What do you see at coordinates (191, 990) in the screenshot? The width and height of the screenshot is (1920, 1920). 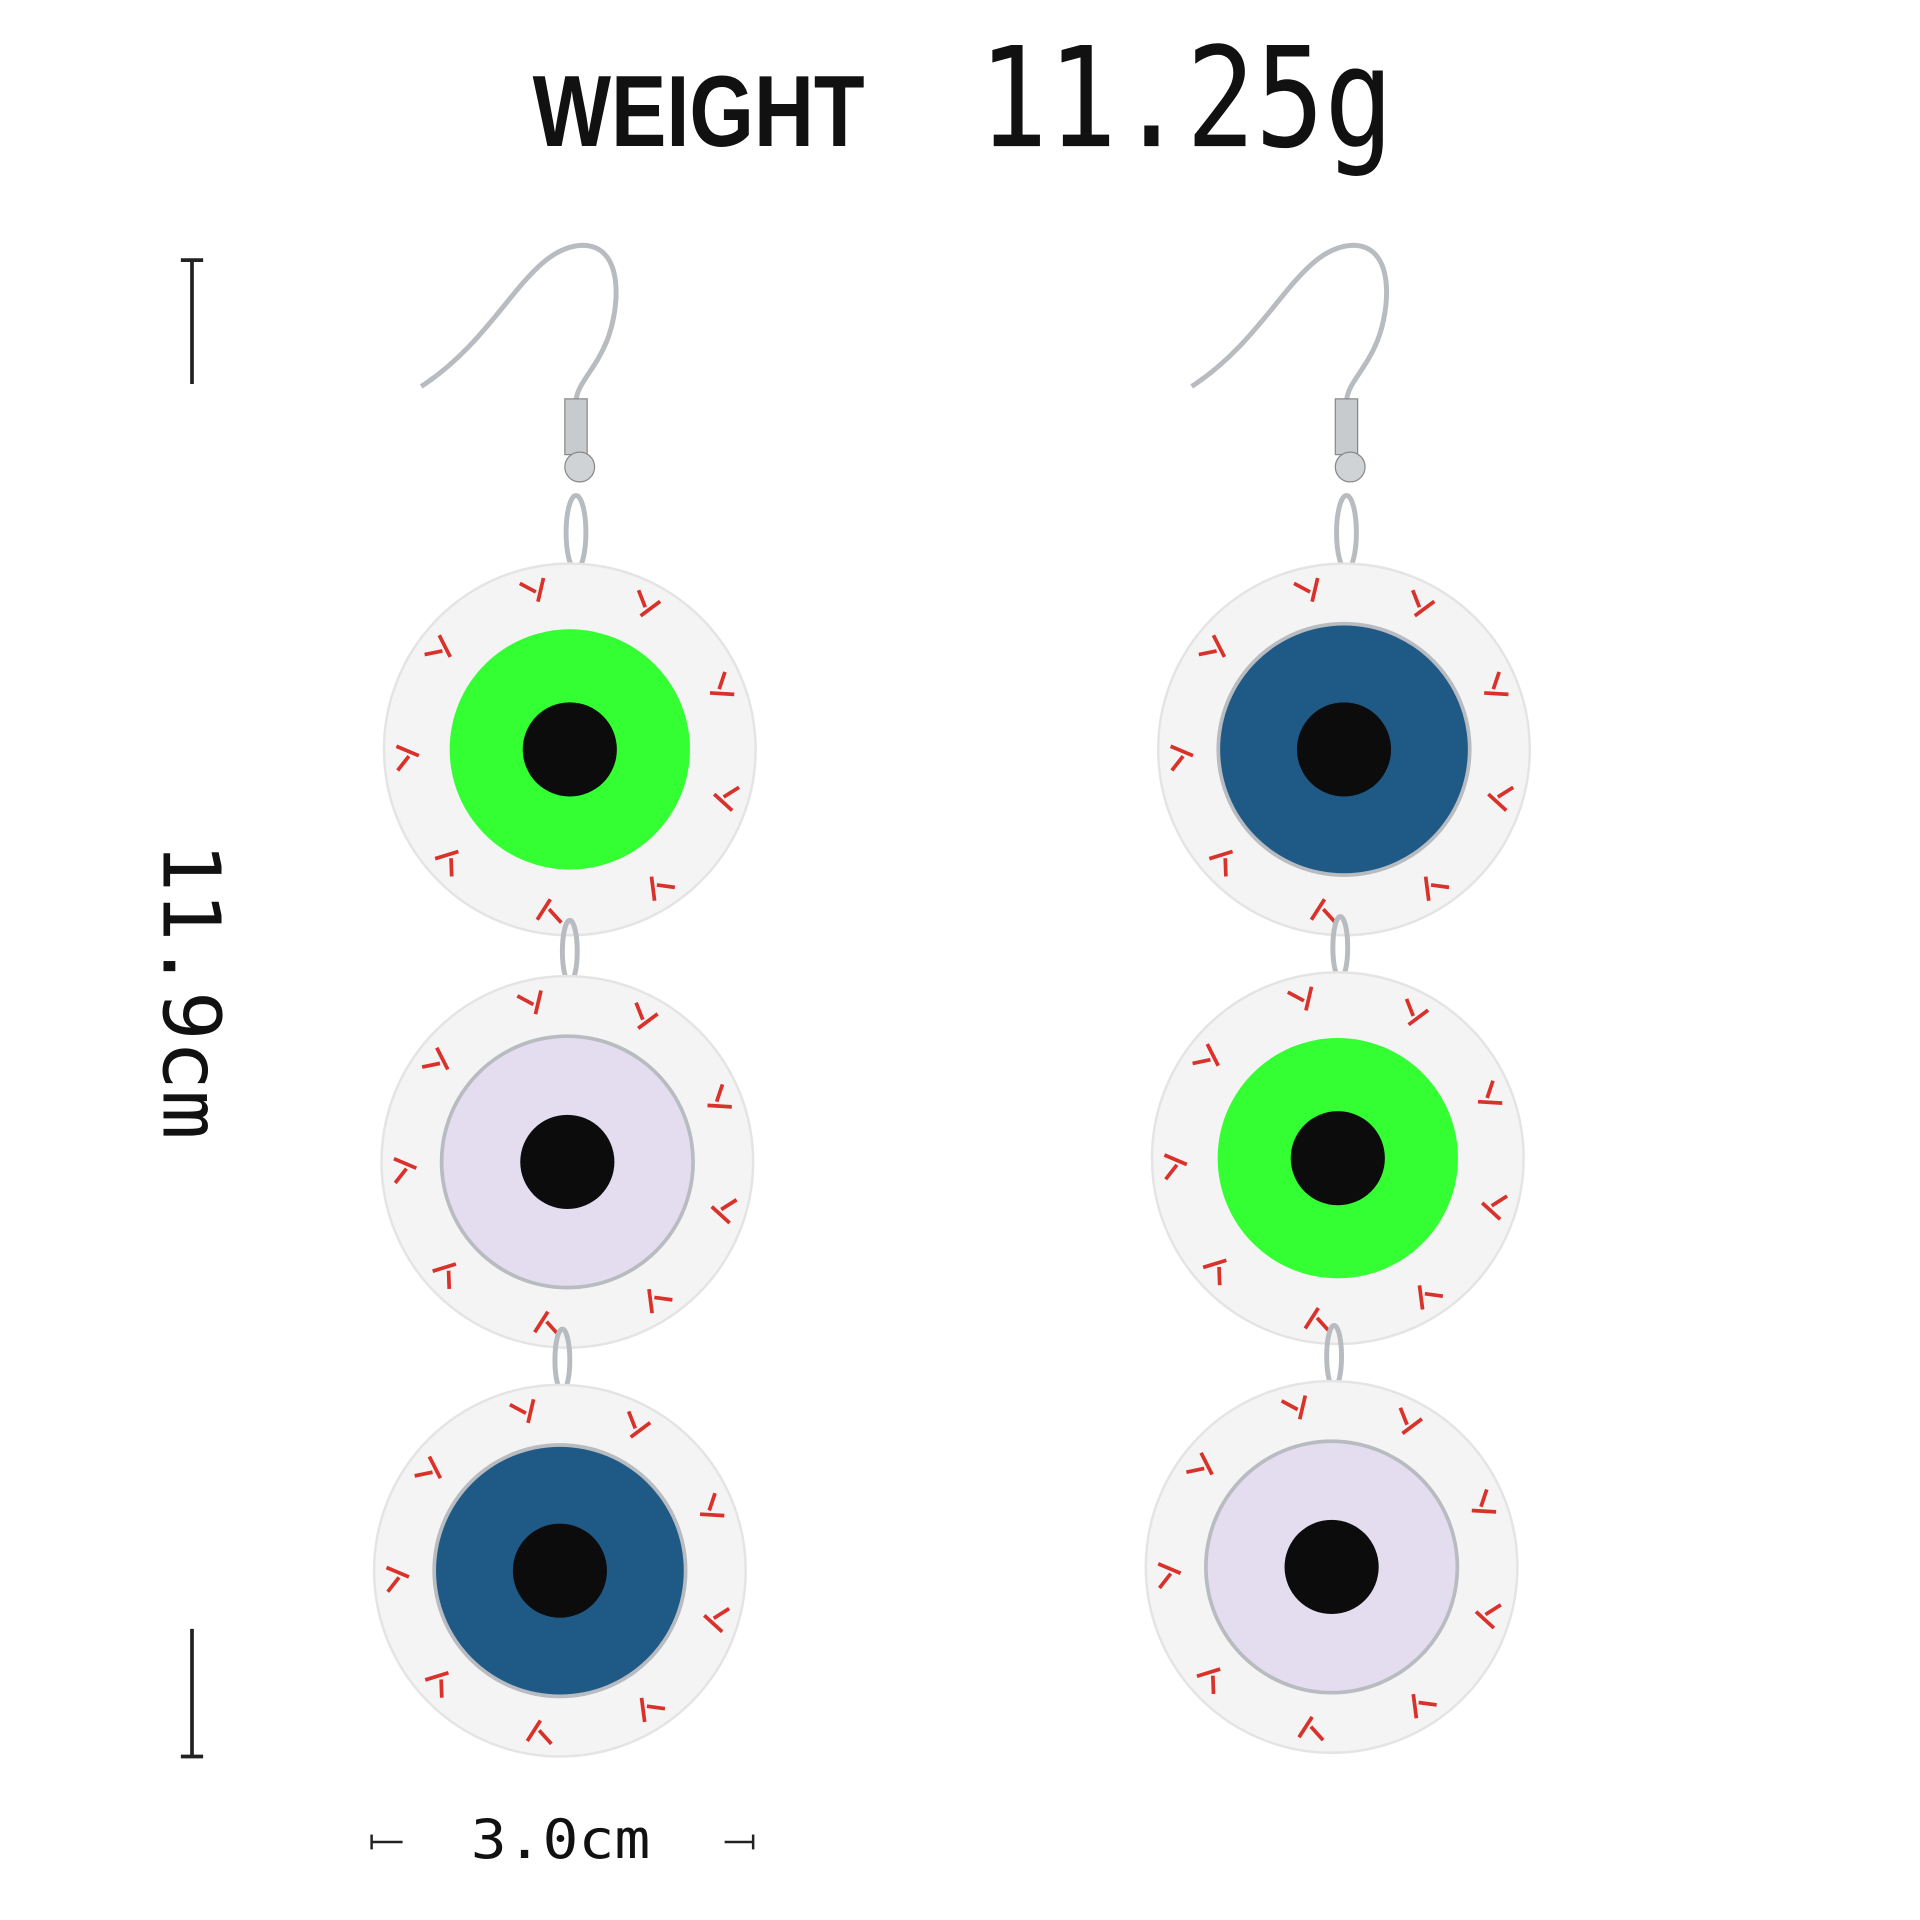 I see `height-label: 11.9cm` at bounding box center [191, 990].